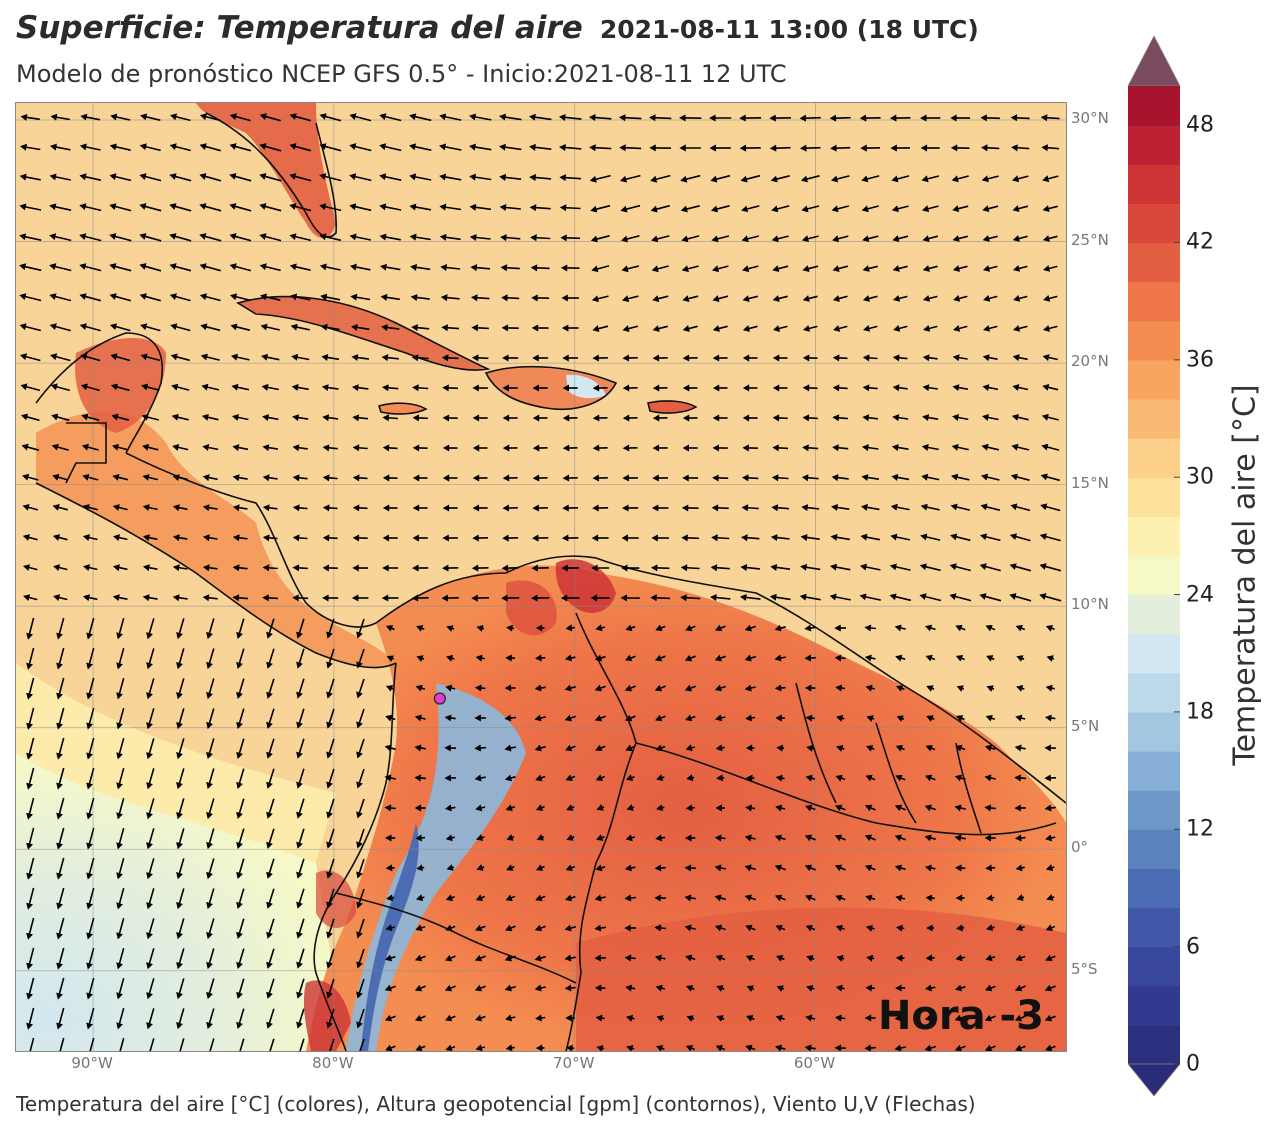 This screenshot has width=1279, height=1134. I want to click on border-colombia-venezuela, so click(606, 738).